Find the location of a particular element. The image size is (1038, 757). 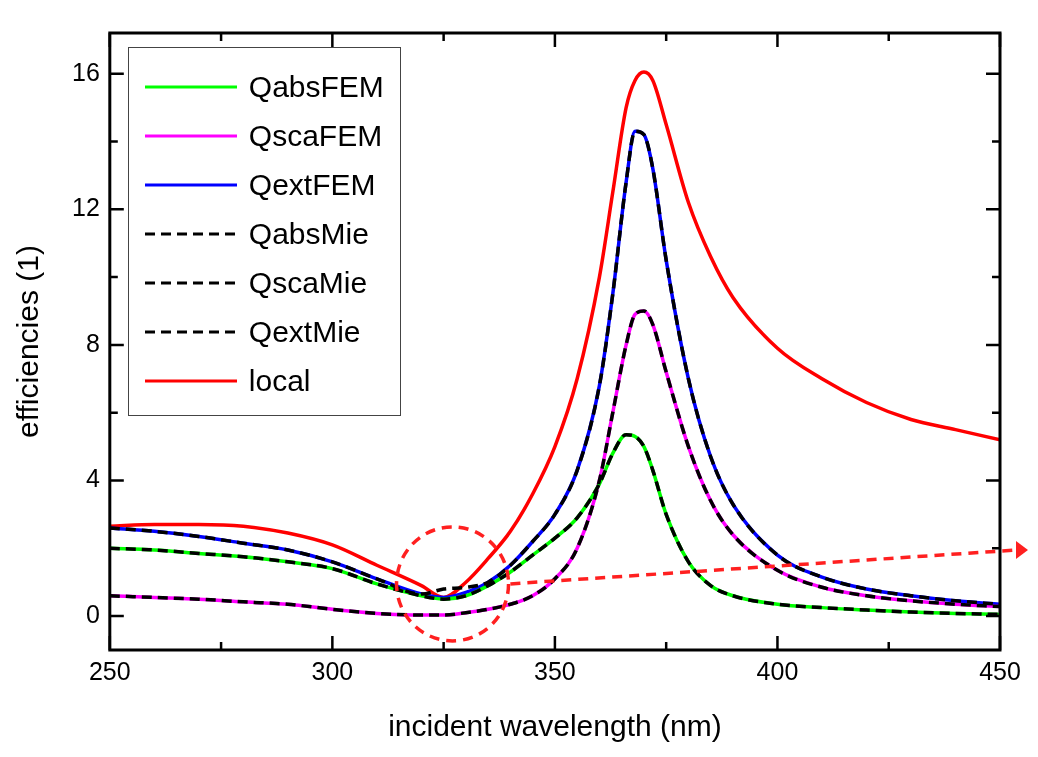

y-tick-label: 4 is located at coordinates (92, 478).